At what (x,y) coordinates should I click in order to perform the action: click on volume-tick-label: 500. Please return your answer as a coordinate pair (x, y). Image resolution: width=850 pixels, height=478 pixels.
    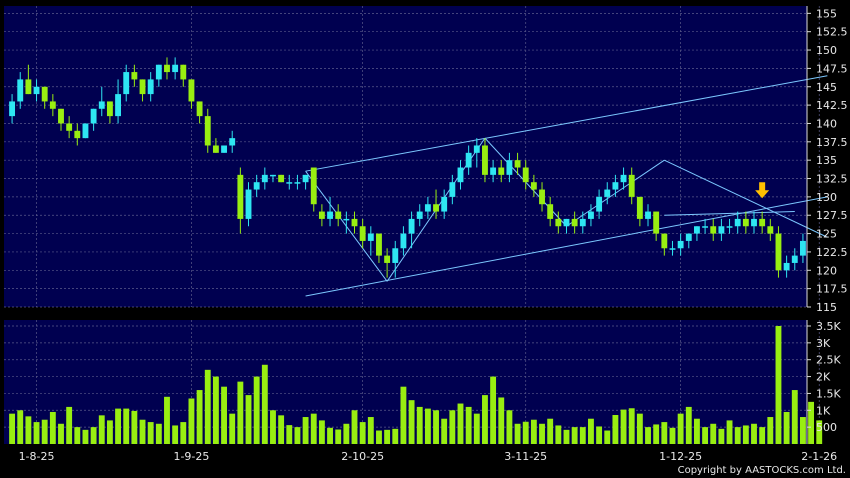
    Looking at the image, I should click on (826, 427).